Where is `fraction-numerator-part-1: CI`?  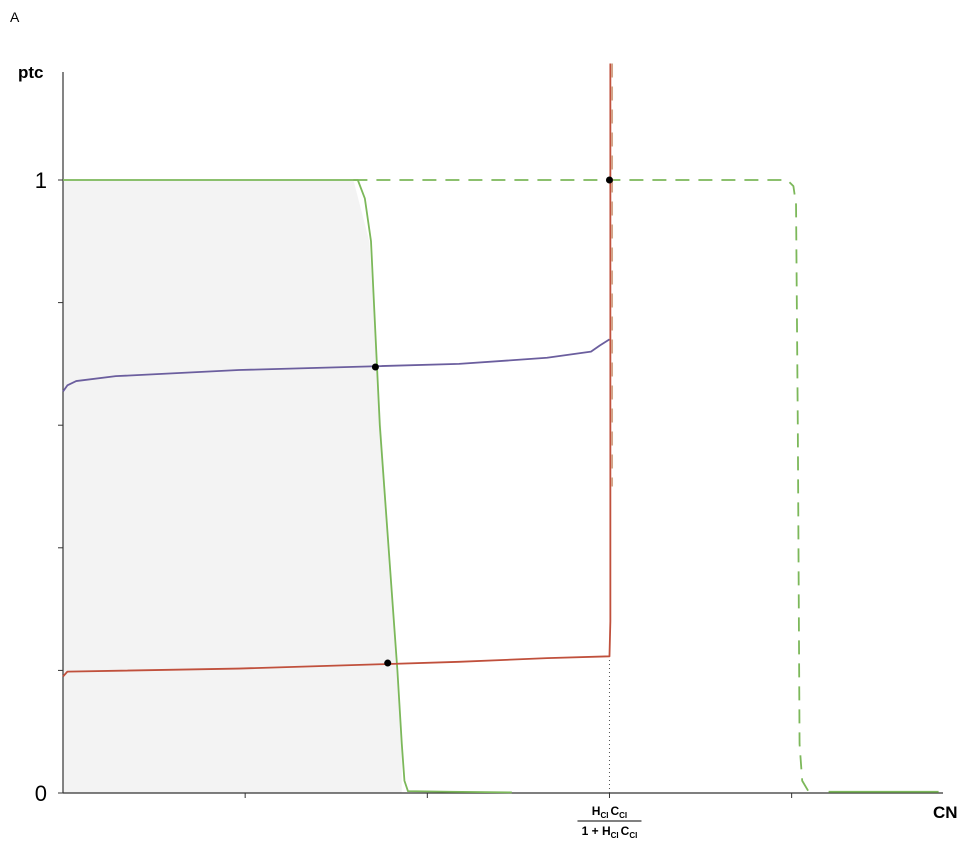 fraction-numerator-part-1: CI is located at coordinates (604, 815).